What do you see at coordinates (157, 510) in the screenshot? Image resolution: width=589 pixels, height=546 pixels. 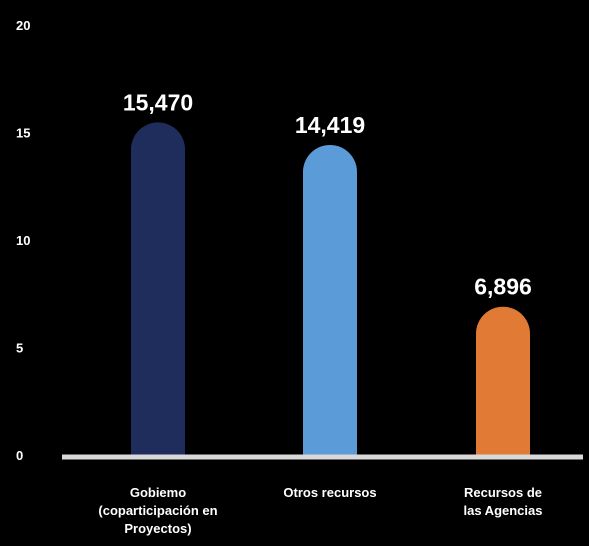 I see `x-tick-label: Gobiemo (coparticipación en Proyectos)` at bounding box center [157, 510].